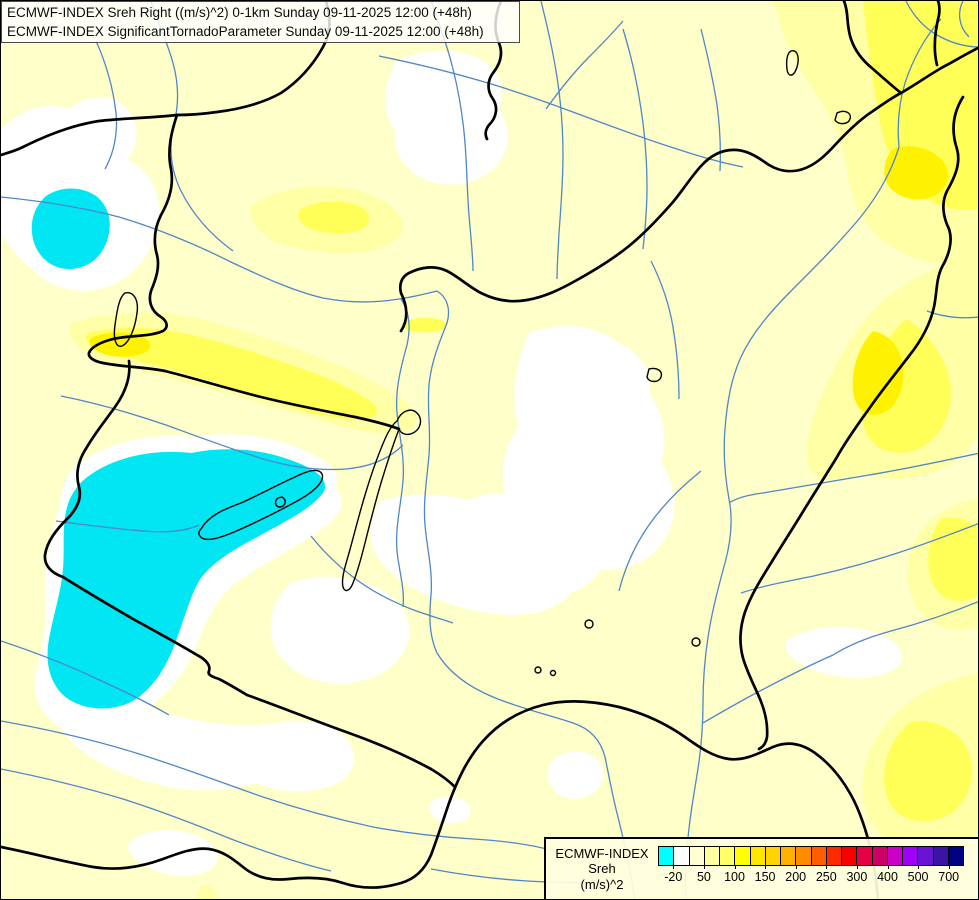 The height and width of the screenshot is (900, 979). I want to click on legend-color-bar, so click(811, 856).